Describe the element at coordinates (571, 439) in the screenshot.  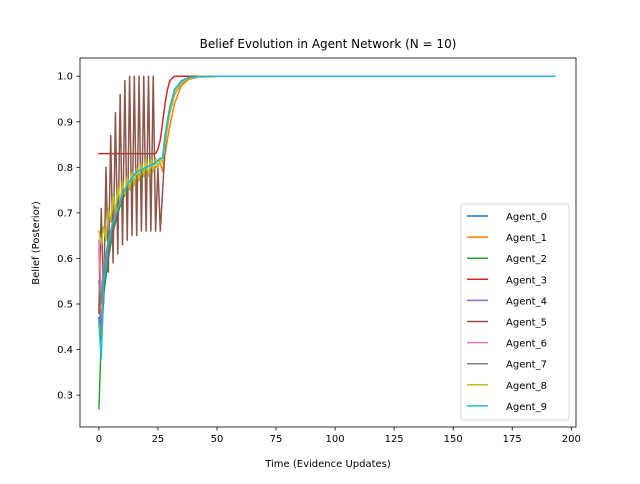
I see `x-tick-label: 200` at that location.